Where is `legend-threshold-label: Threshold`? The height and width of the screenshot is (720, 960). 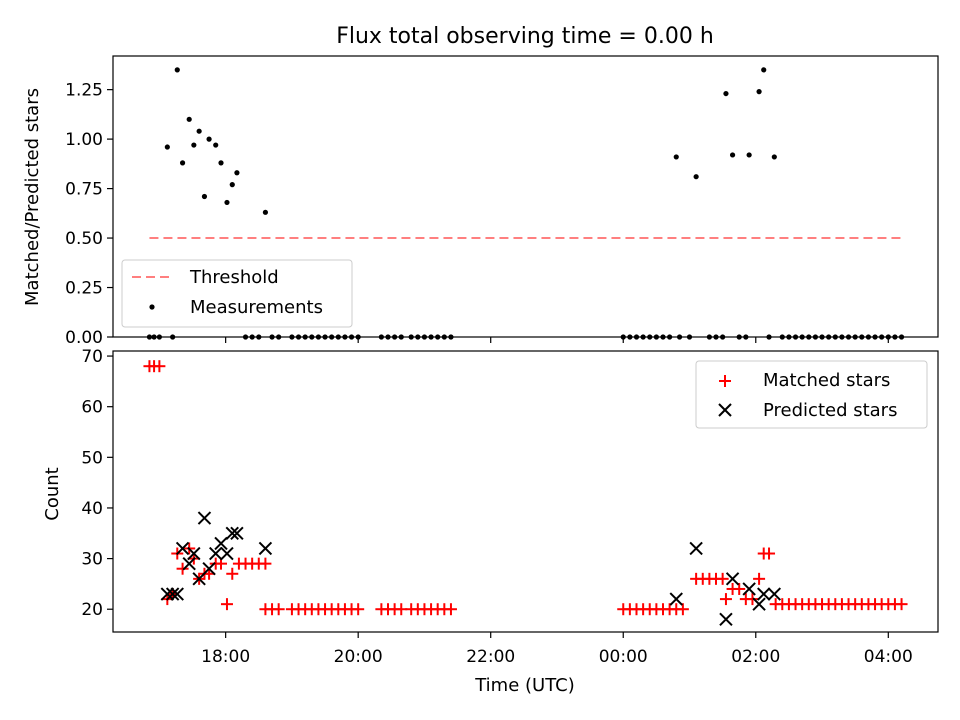
legend-threshold-label: Threshold is located at coordinates (234, 277).